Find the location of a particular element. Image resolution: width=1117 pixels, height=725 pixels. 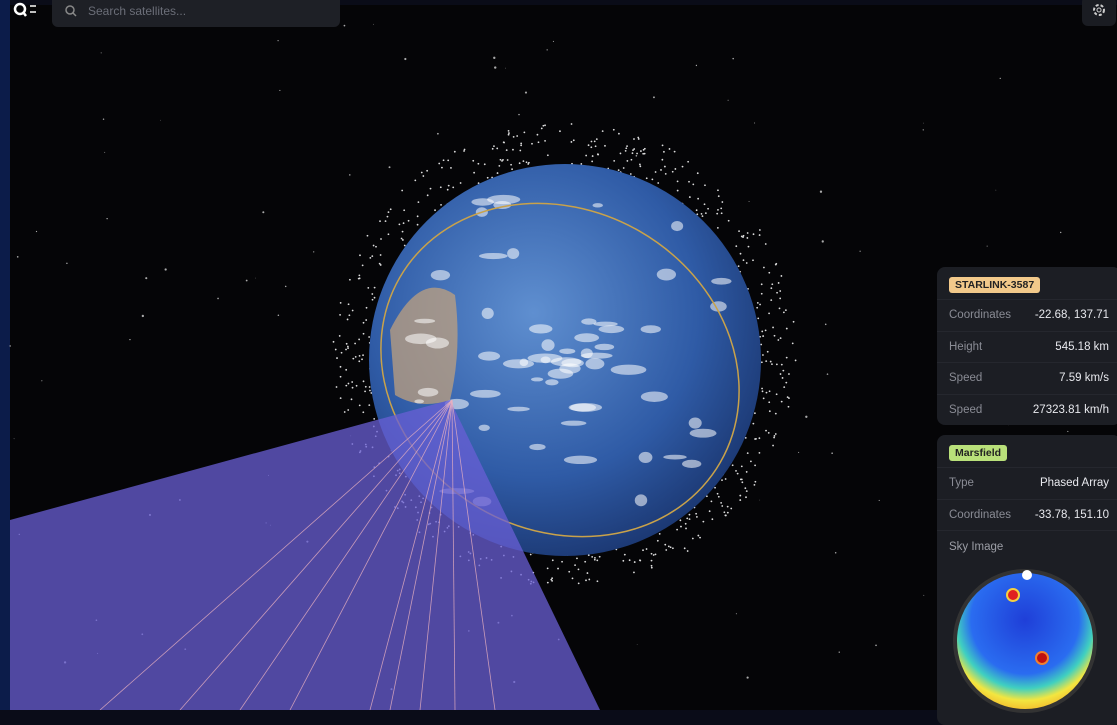

row-value: 545.18 km is located at coordinates (1082, 346).